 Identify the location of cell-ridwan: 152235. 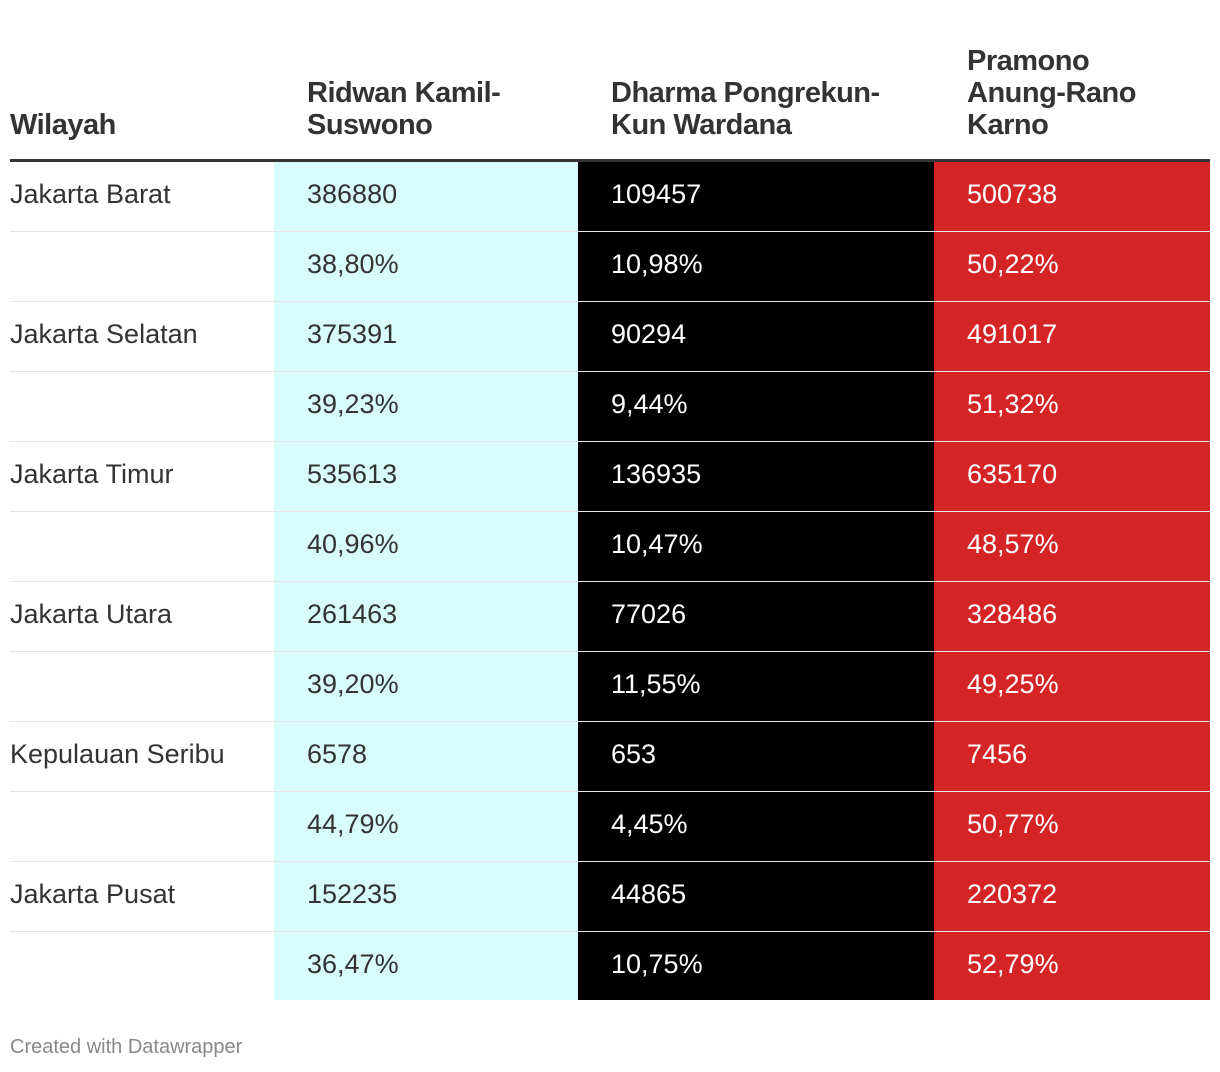
(352, 894).